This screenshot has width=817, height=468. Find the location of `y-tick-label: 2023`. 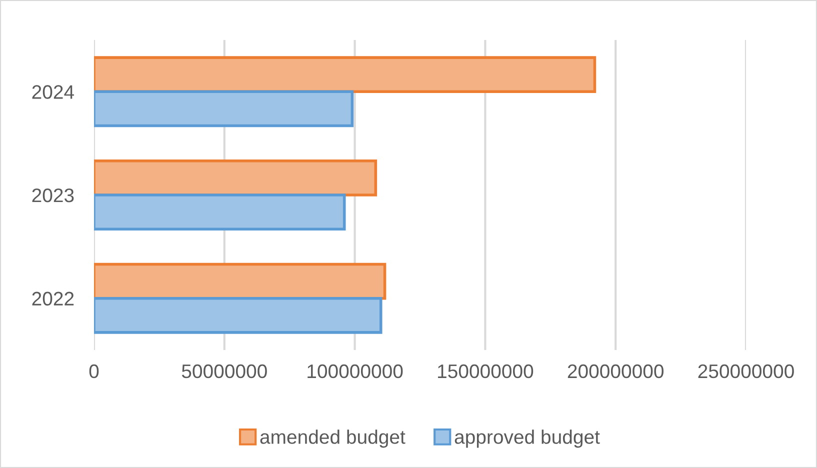

y-tick-label: 2023 is located at coordinates (53, 195).